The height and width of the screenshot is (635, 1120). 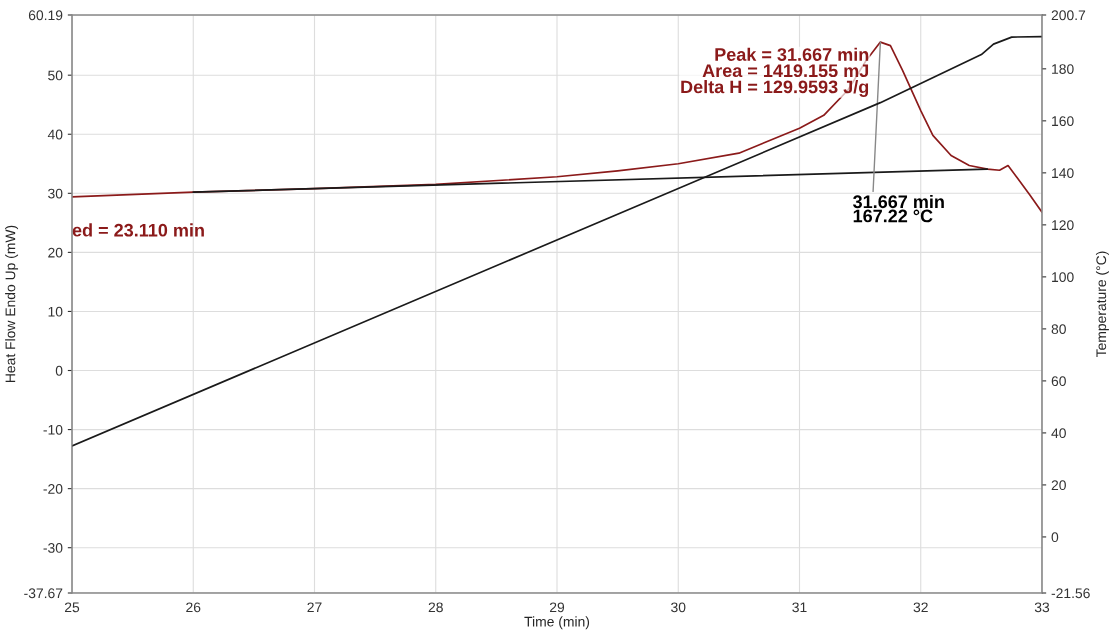 I want to click on y2-tick-label: 140, so click(x=1063, y=173).